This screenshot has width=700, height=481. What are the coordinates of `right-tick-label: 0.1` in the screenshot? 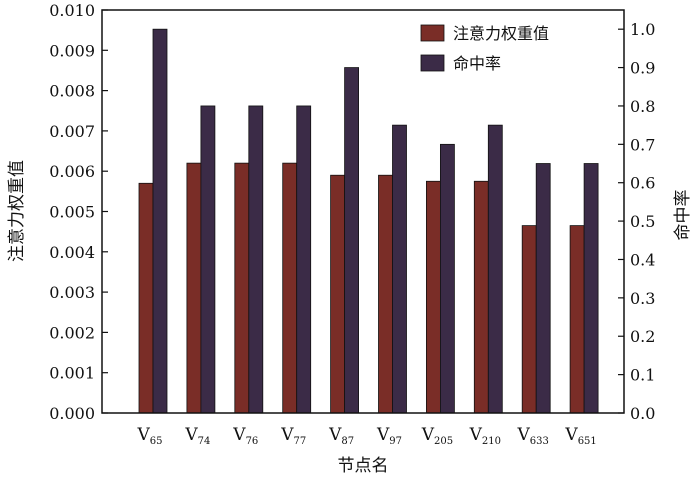 It's located at (642, 375).